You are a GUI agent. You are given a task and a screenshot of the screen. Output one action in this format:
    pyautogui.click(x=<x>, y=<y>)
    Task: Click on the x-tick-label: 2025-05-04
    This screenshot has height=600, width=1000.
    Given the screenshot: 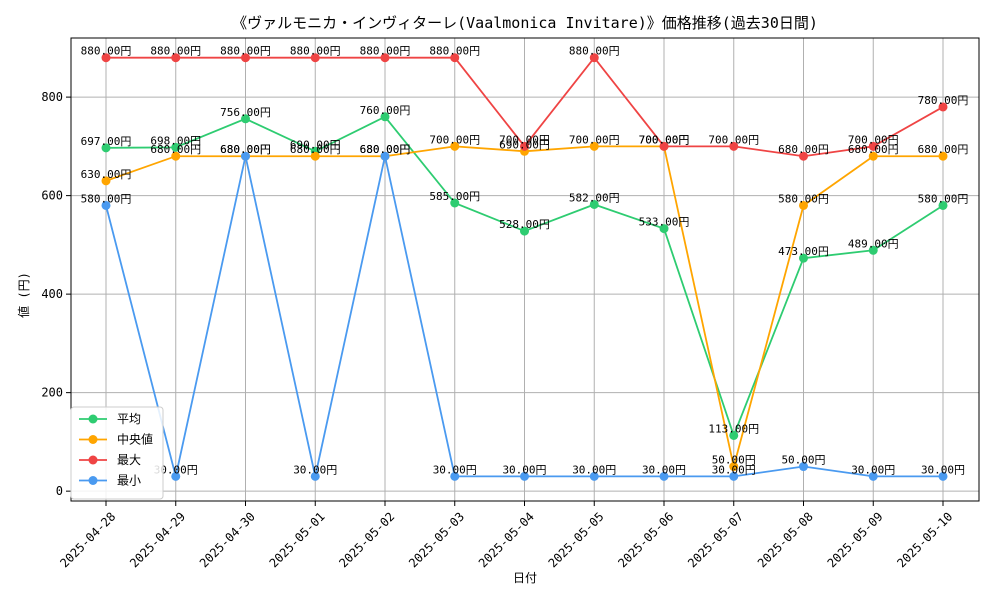 What is the action you would take?
    pyautogui.click(x=506, y=539)
    